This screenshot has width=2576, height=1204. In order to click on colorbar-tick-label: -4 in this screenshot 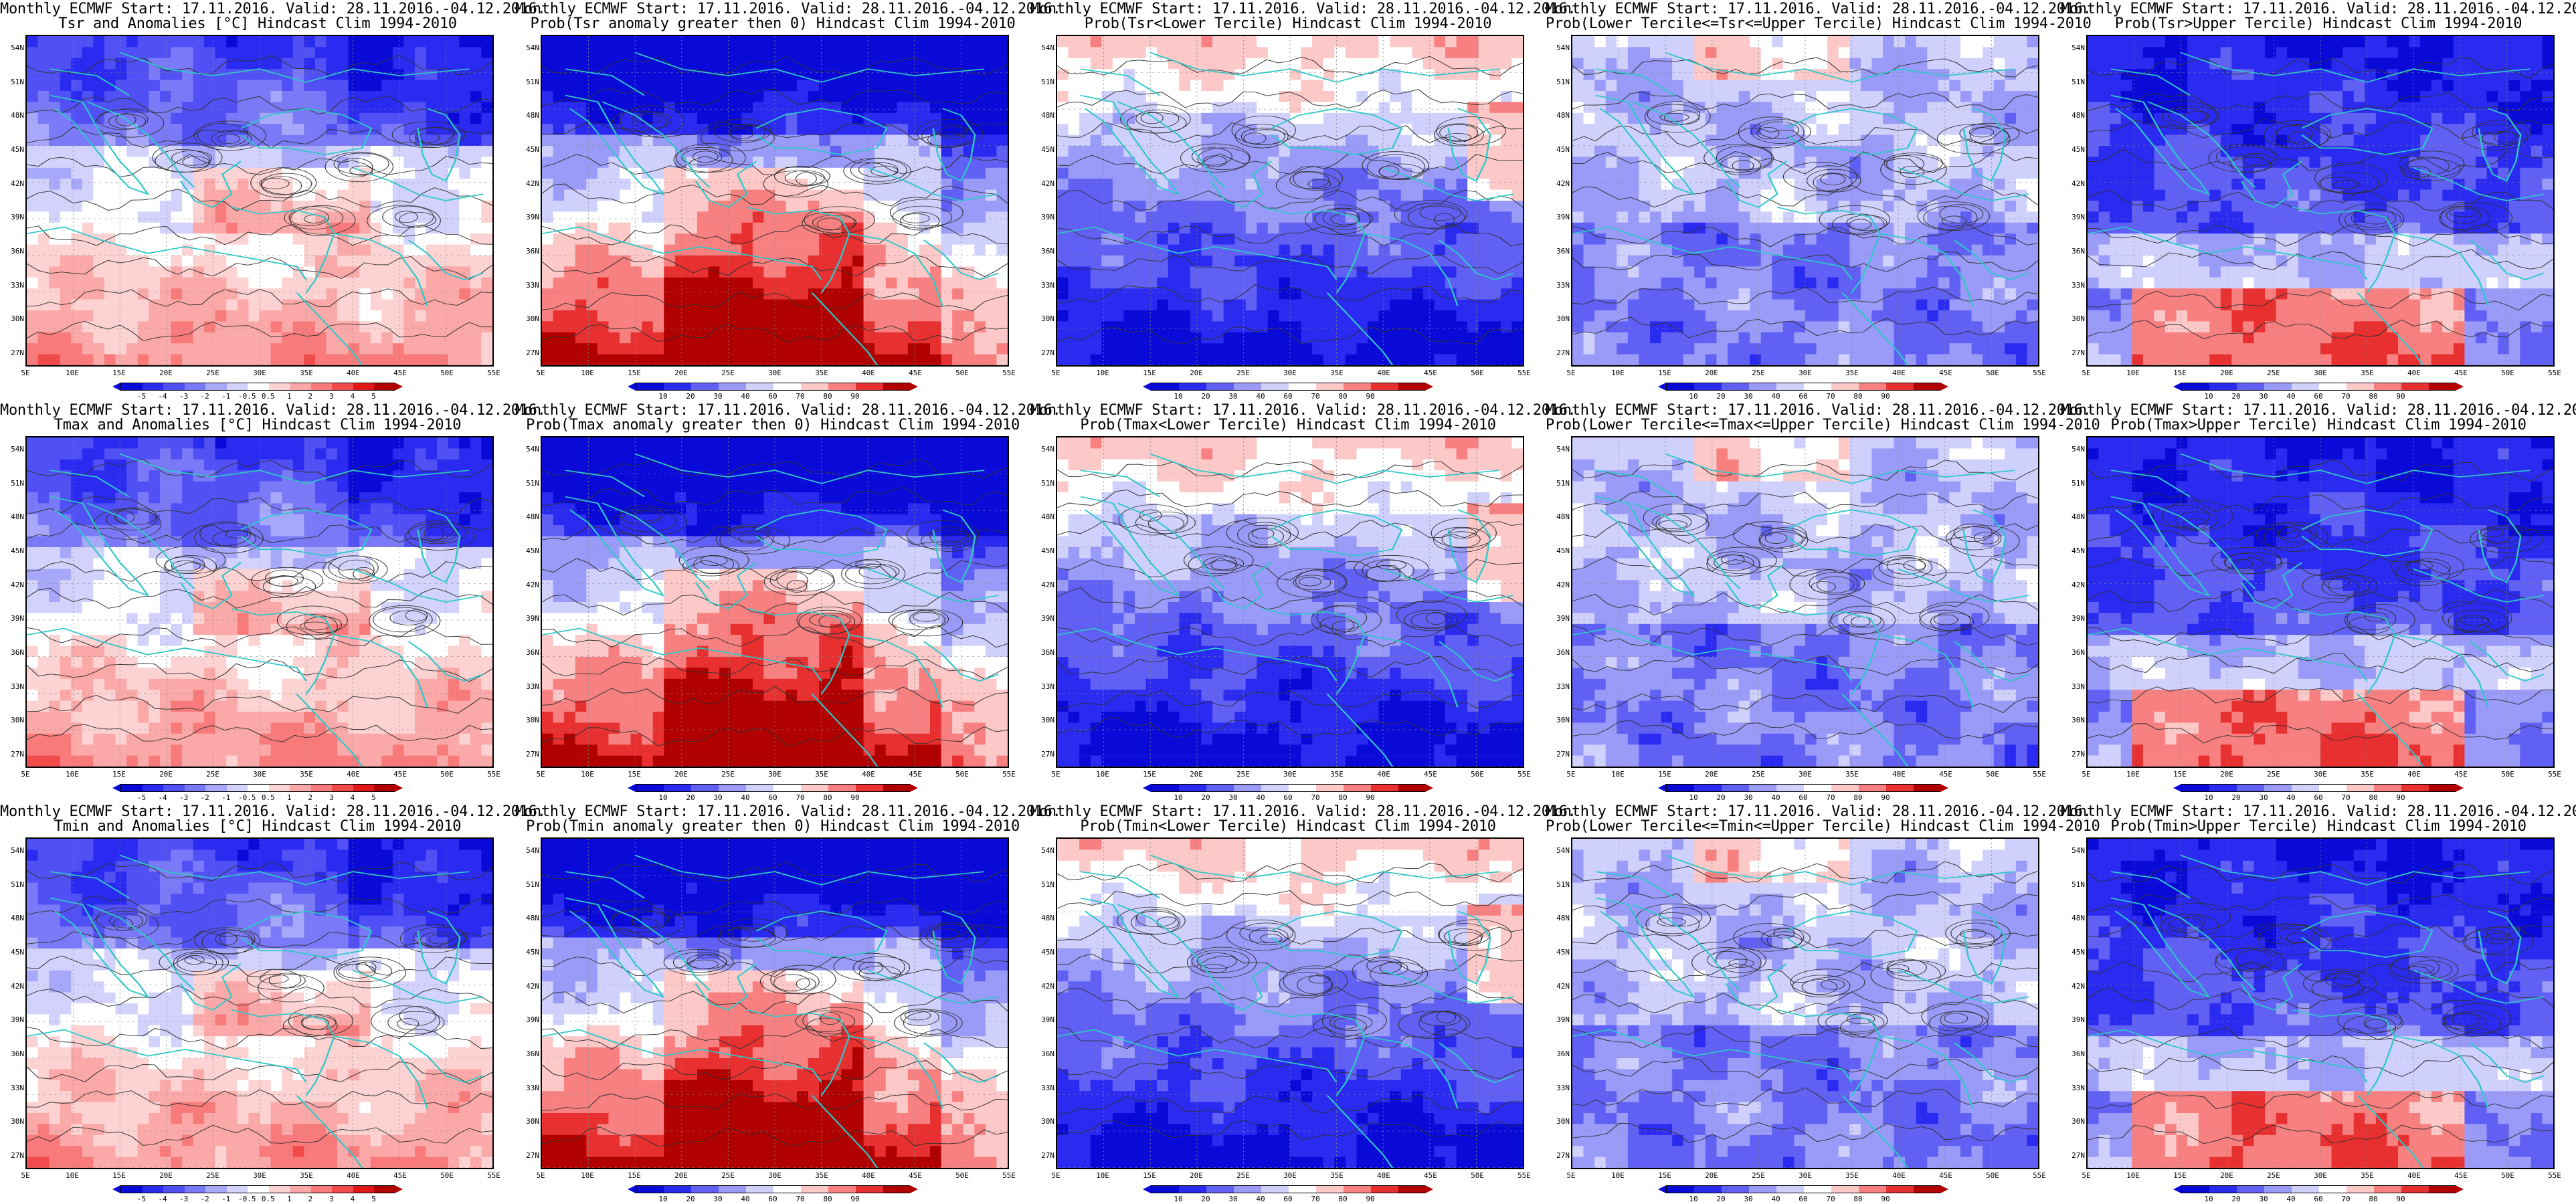, I will do `click(163, 396)`.